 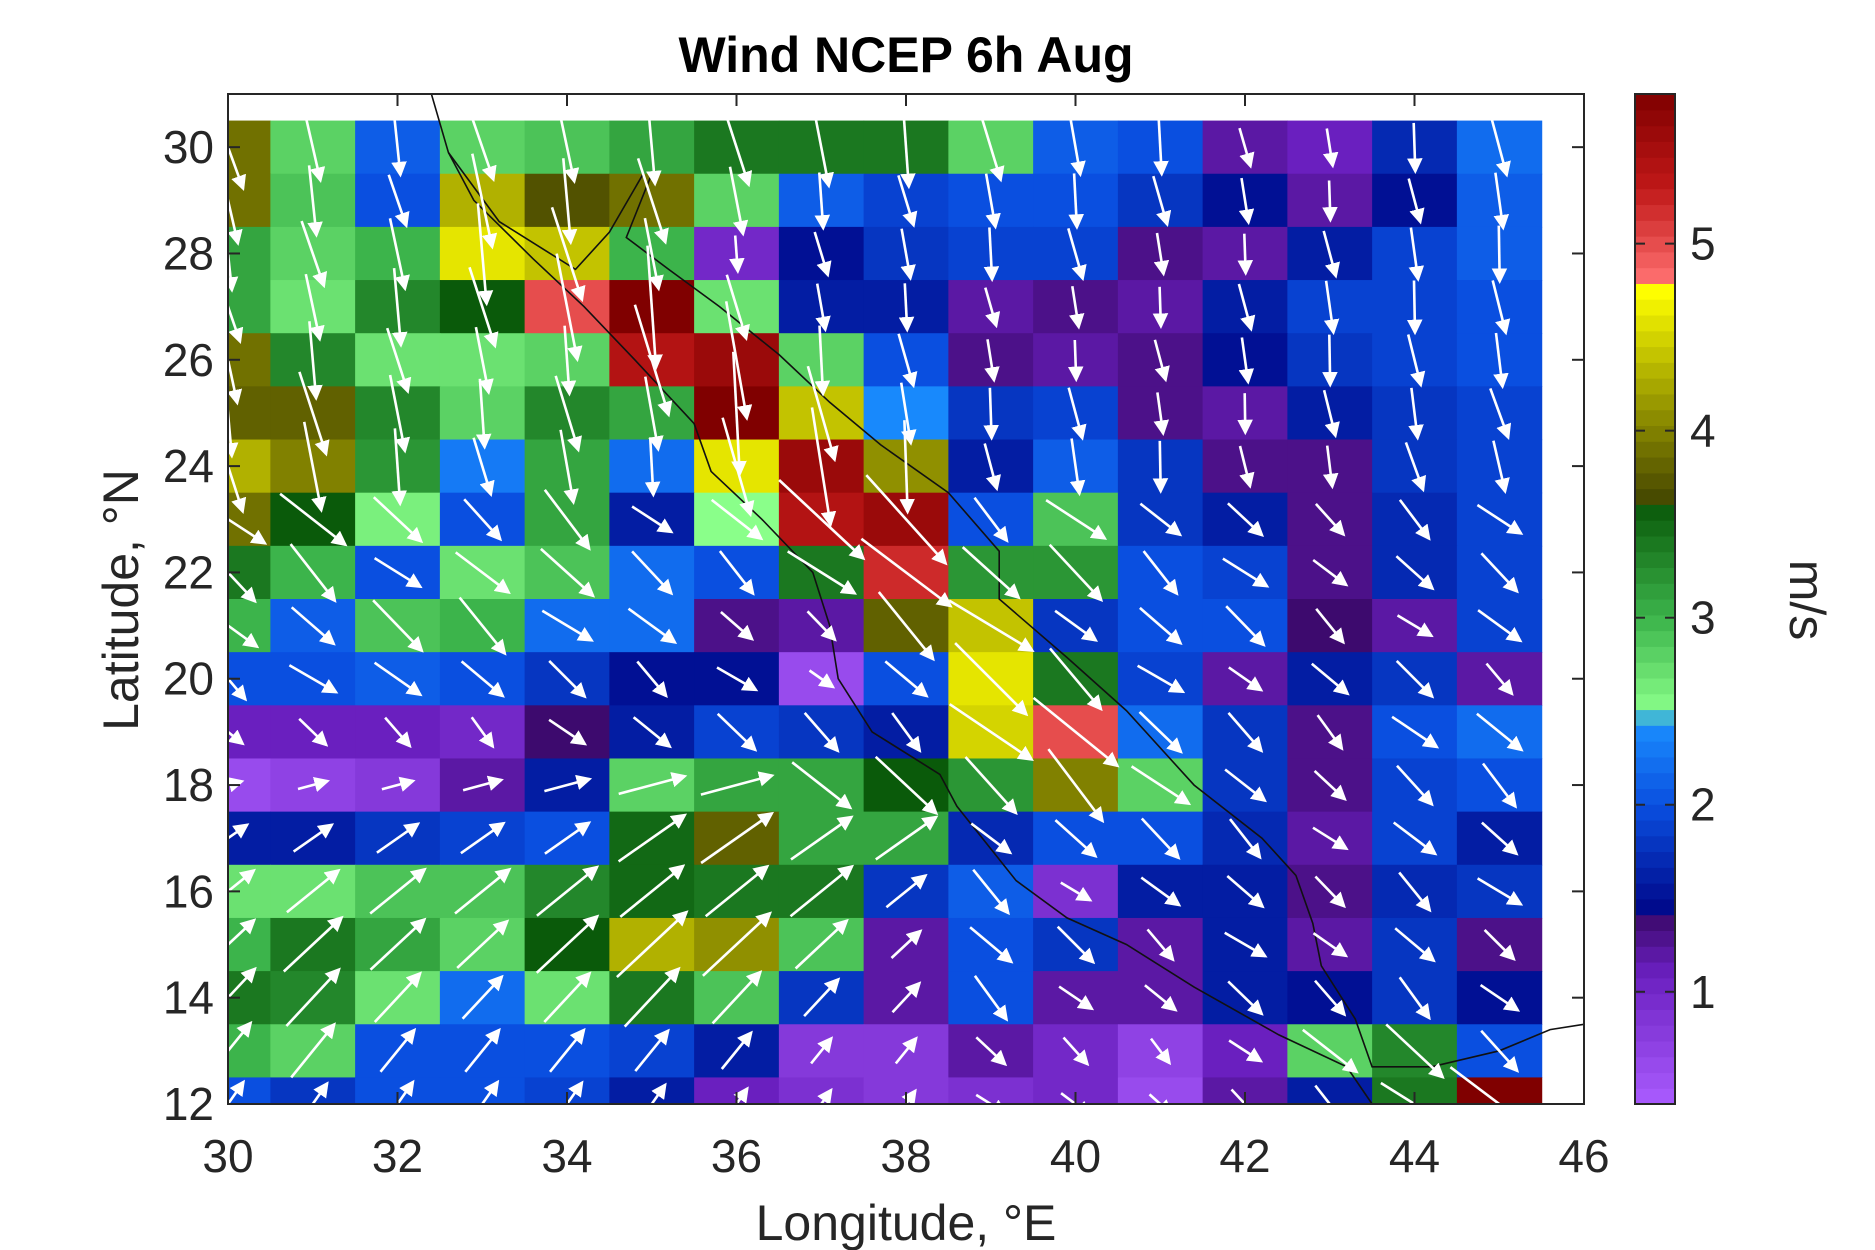 What do you see at coordinates (188, 1104) in the screenshot?
I see `y-tick-label: 12` at bounding box center [188, 1104].